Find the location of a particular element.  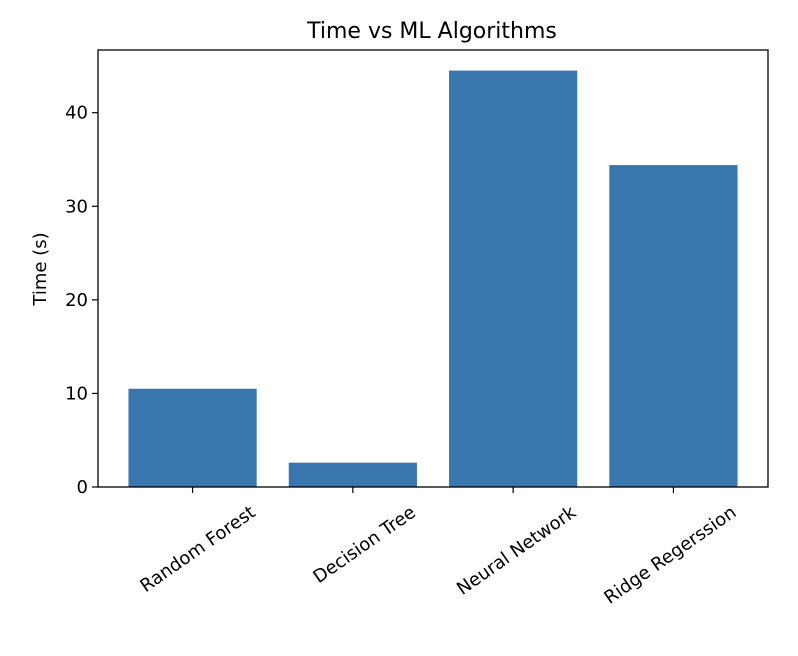

y-axis-label: Time (s) is located at coordinates (40, 269).